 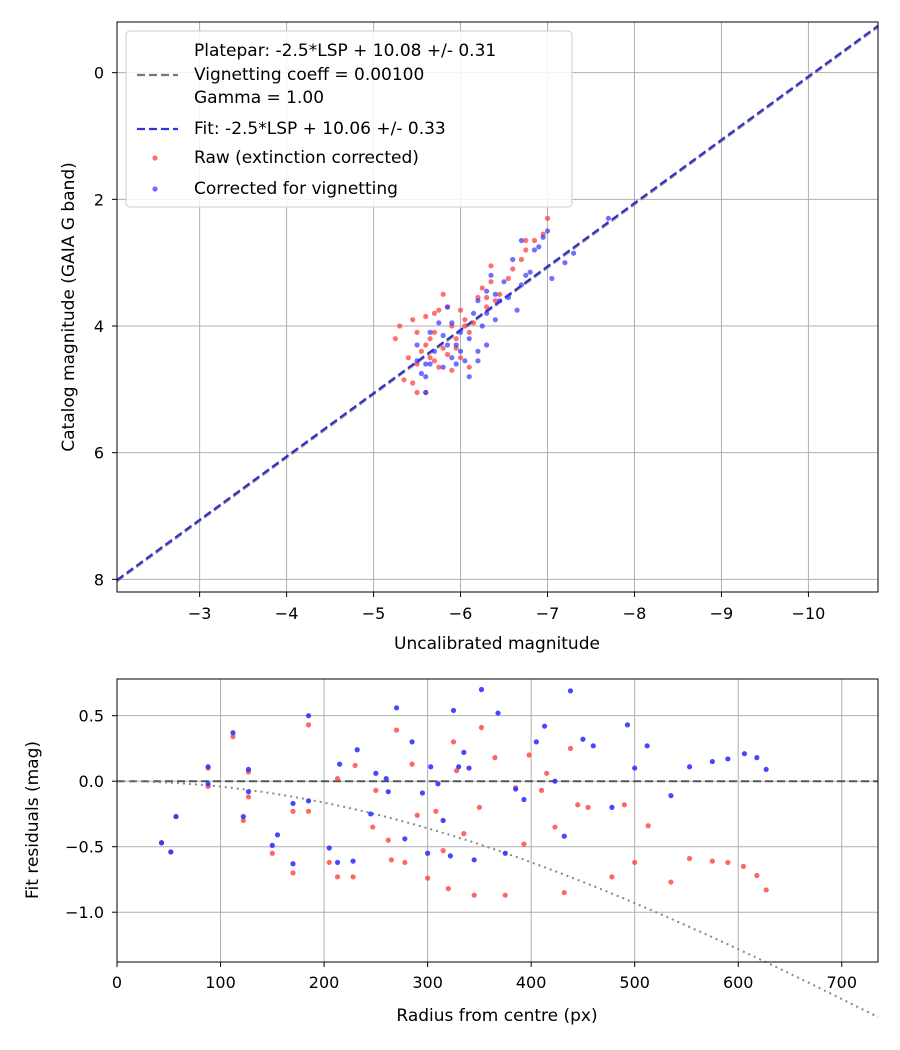 What do you see at coordinates (501, 305) in the screenshot?
I see `calibration-points` at bounding box center [501, 305].